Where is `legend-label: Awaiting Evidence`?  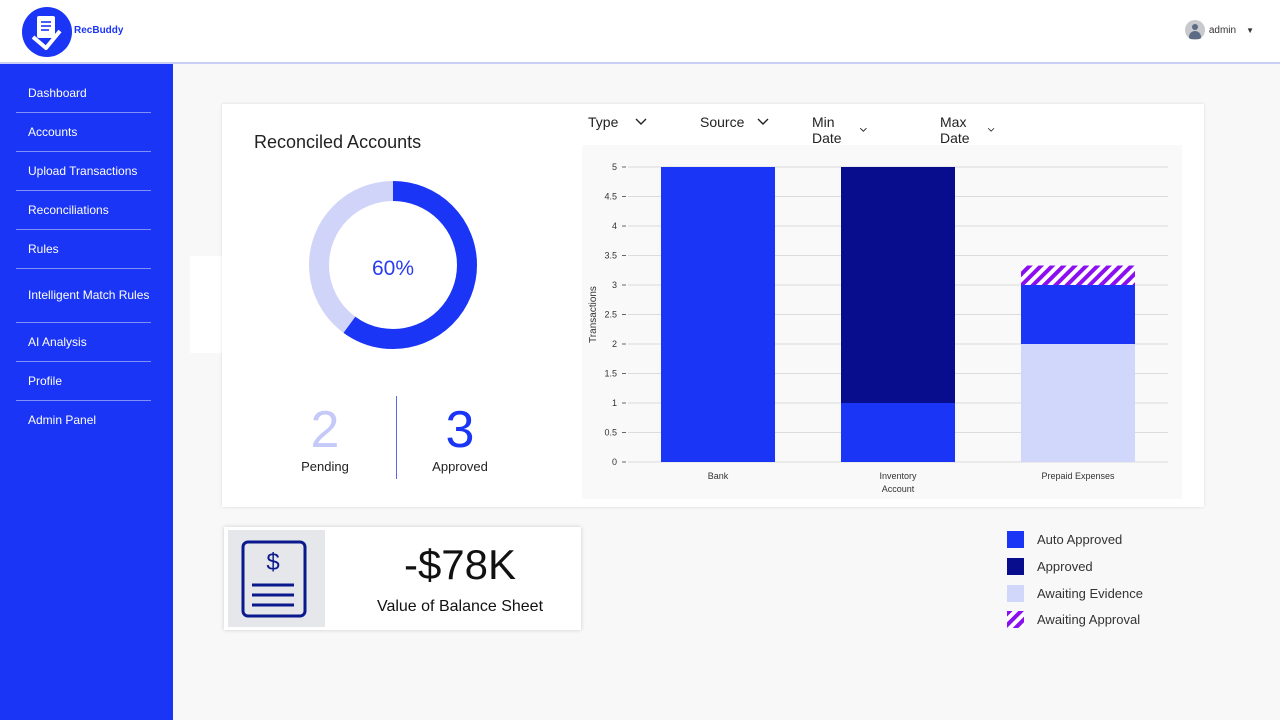 legend-label: Awaiting Evidence is located at coordinates (1090, 593).